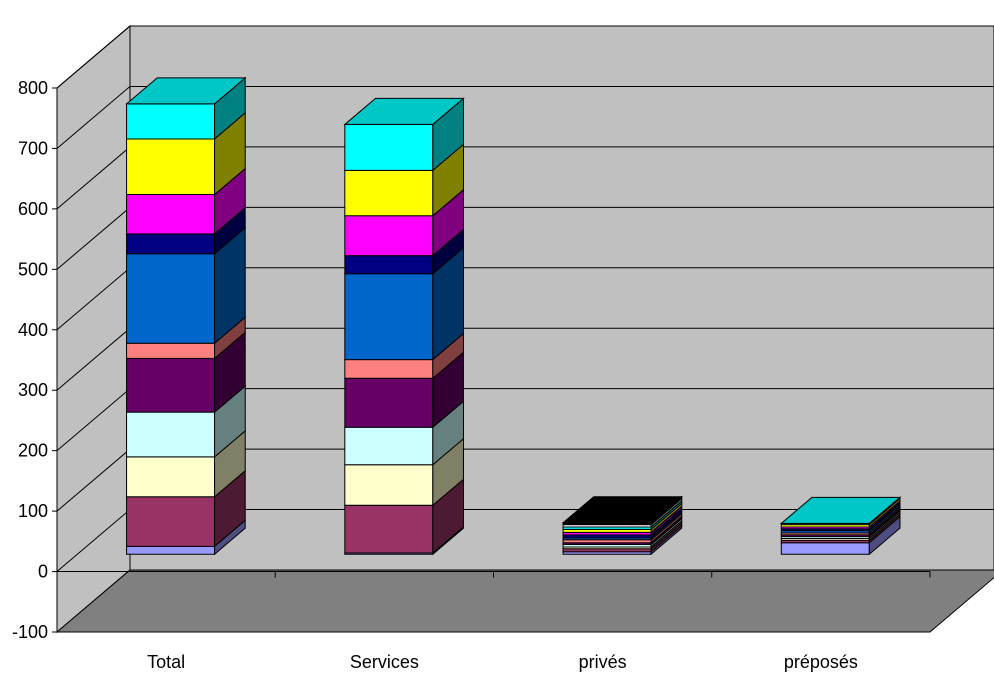 The image size is (994, 680). I want to click on y-tick-label: 200, so click(33, 451).